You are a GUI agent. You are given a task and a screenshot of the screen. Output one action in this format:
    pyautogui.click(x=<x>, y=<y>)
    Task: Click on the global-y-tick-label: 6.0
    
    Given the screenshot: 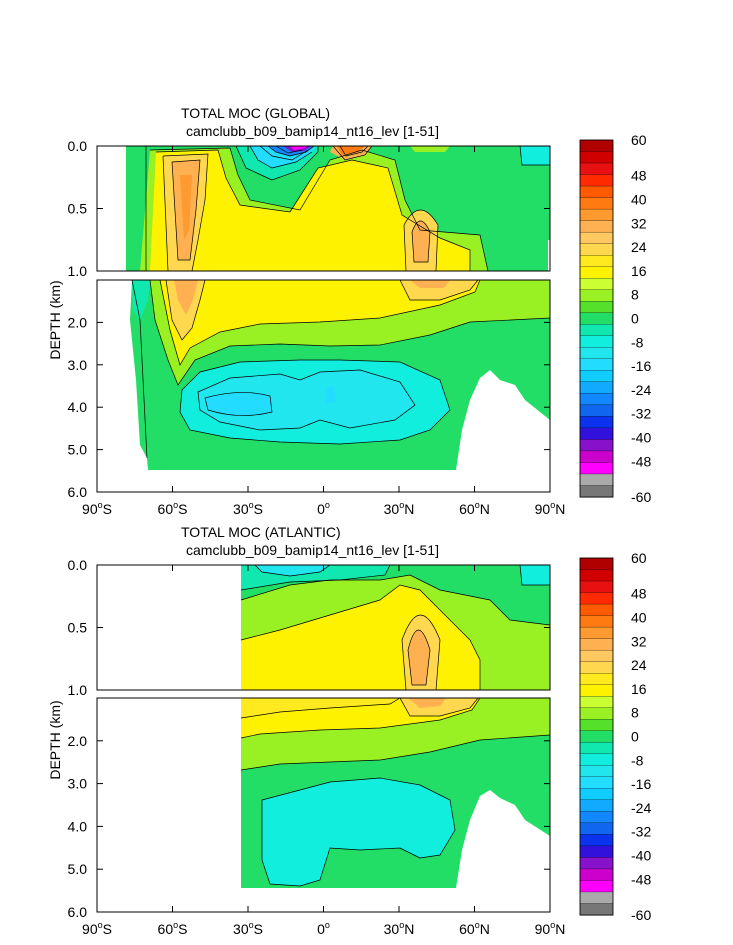 What is the action you would take?
    pyautogui.click(x=78, y=492)
    